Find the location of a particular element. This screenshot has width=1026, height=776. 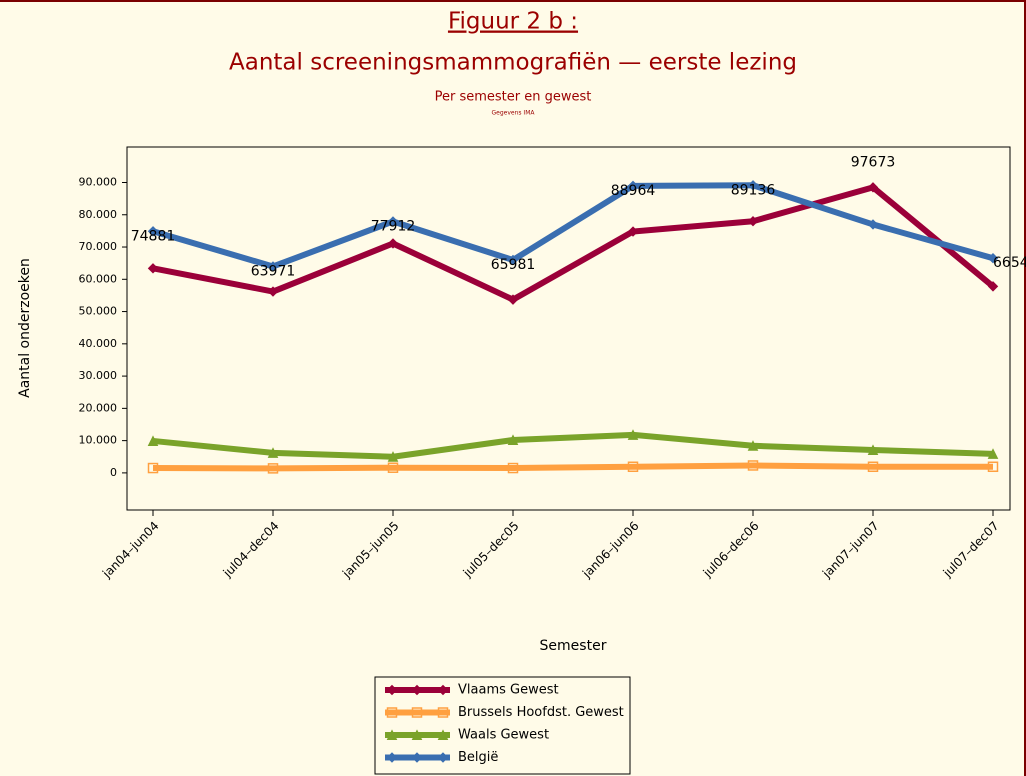

point-label: 97673 is located at coordinates (873, 163).